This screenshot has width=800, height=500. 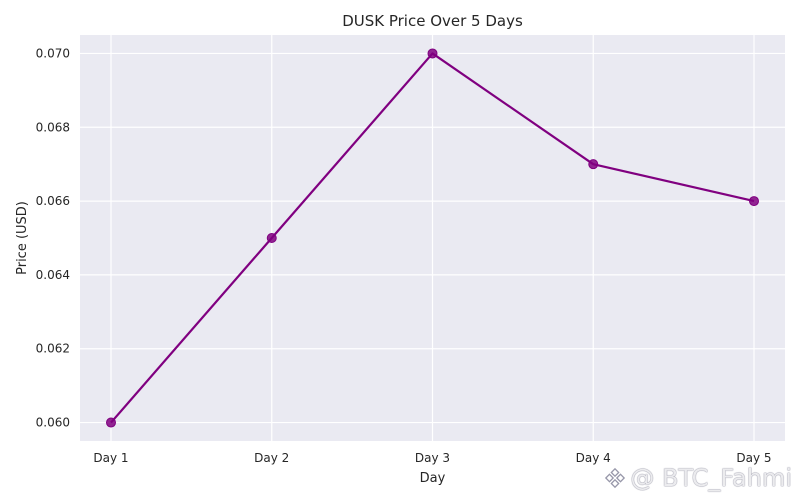 I want to click on y-tick-label: 0.060, so click(x=53, y=423).